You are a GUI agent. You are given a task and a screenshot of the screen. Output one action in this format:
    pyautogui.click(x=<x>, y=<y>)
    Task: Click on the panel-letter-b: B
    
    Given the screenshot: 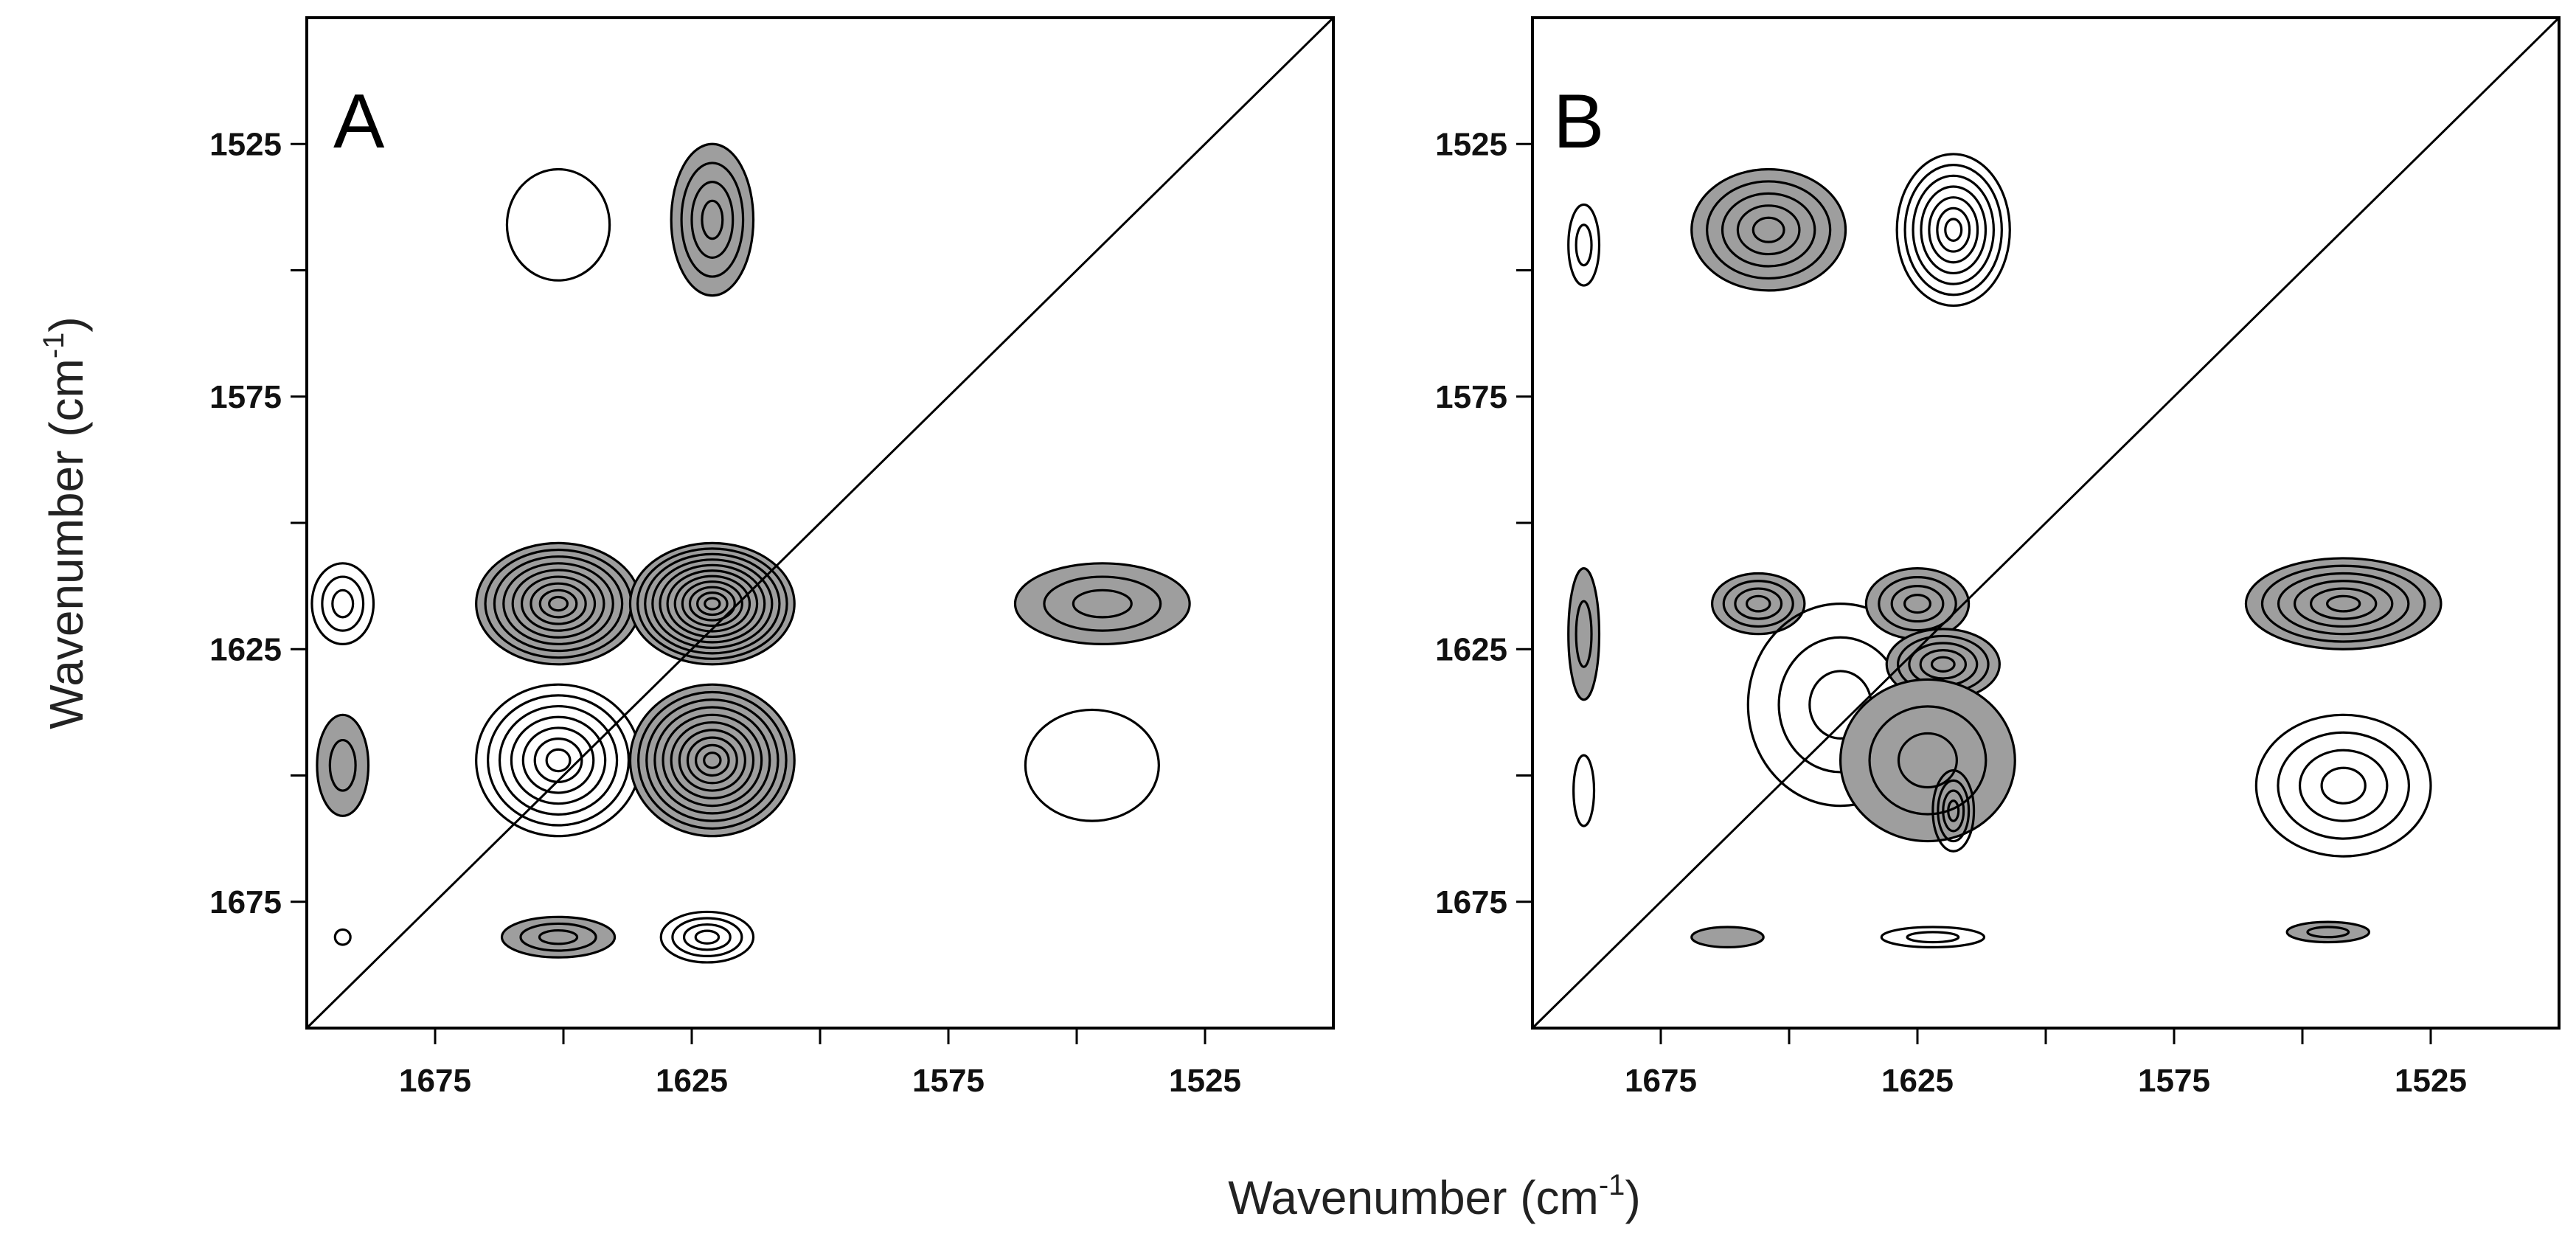 What is the action you would take?
    pyautogui.click(x=1578, y=122)
    